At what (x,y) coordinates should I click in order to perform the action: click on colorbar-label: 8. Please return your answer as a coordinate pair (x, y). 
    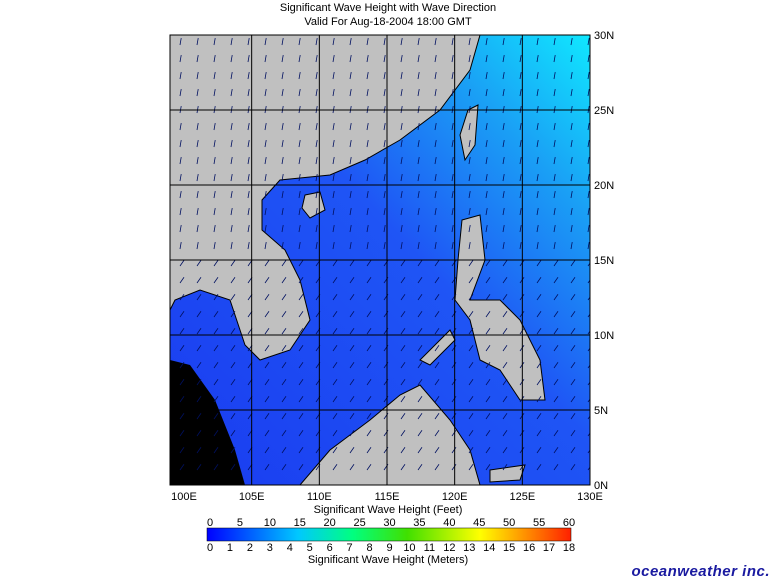
    Looking at the image, I should click on (369, 548).